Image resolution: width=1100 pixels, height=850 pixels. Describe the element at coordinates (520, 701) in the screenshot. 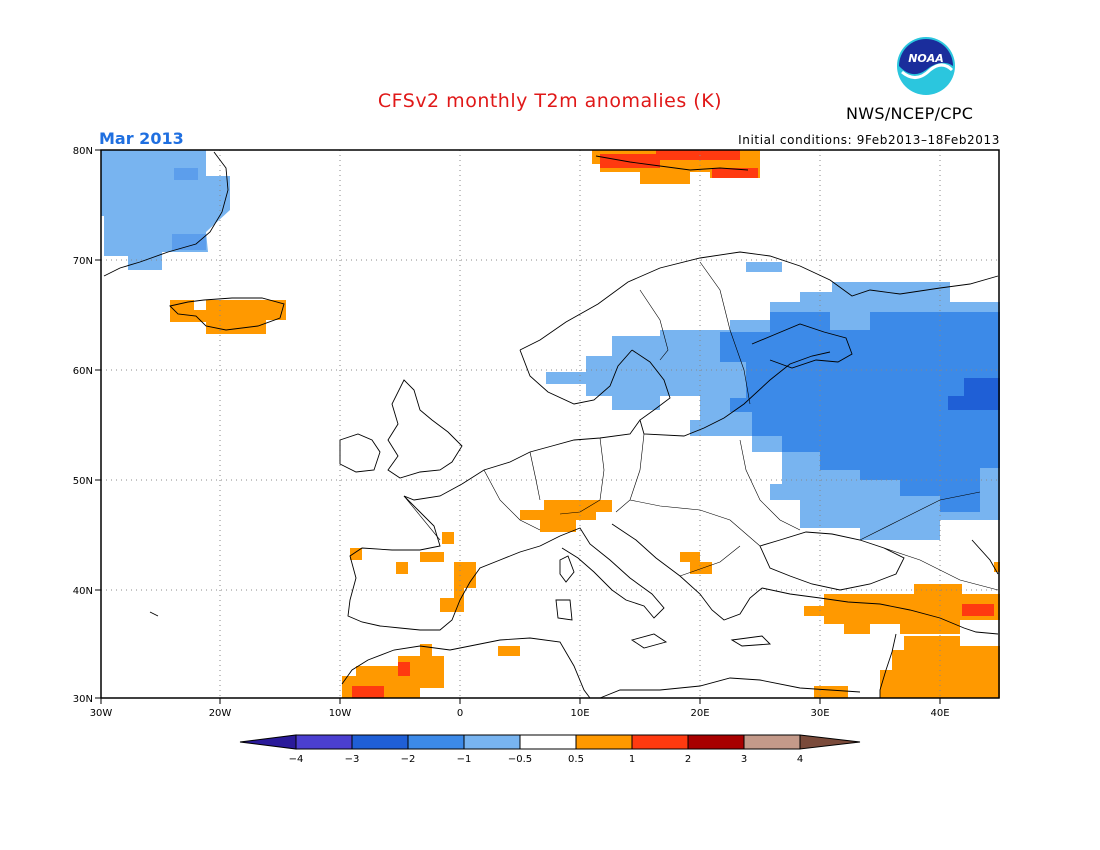

I see `lon-tick-marks` at that location.